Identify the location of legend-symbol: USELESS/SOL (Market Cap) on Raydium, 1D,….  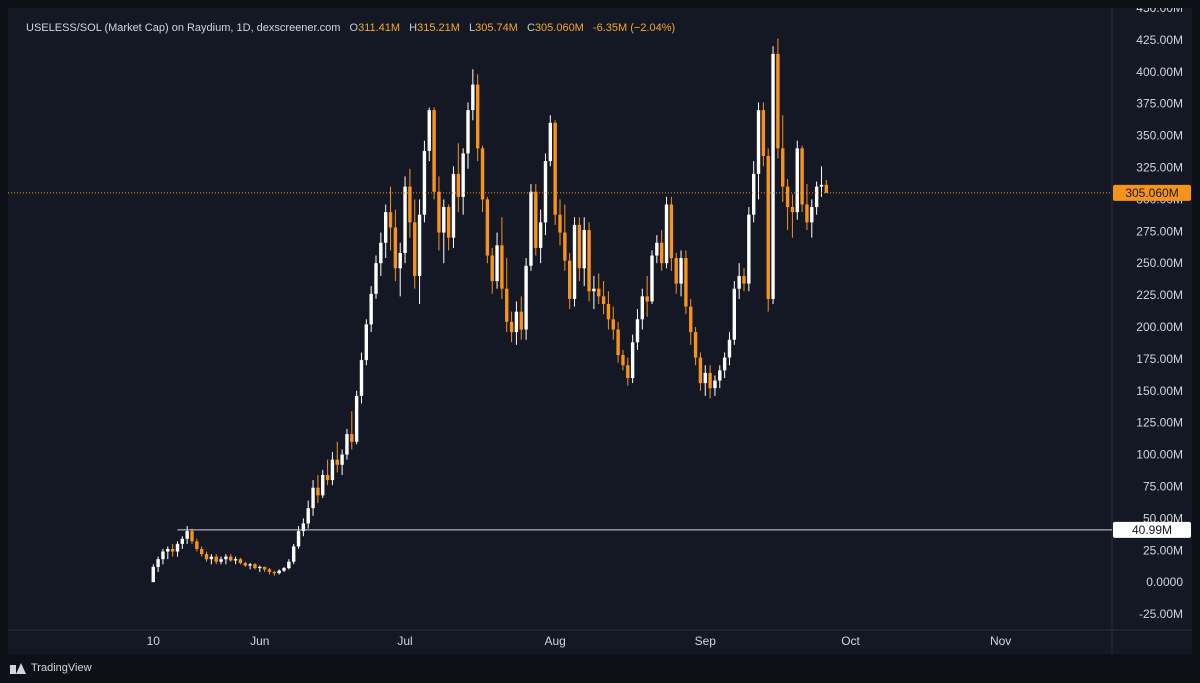
(183, 28).